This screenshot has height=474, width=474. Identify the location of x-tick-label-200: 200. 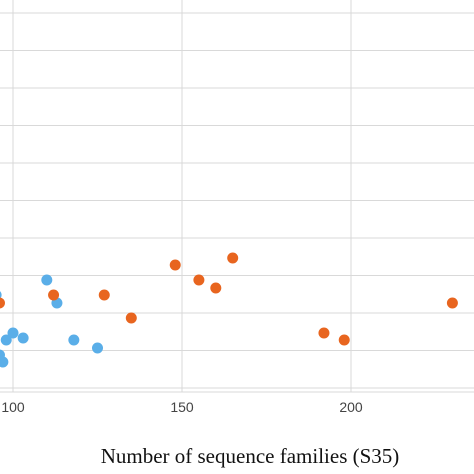
(351, 407).